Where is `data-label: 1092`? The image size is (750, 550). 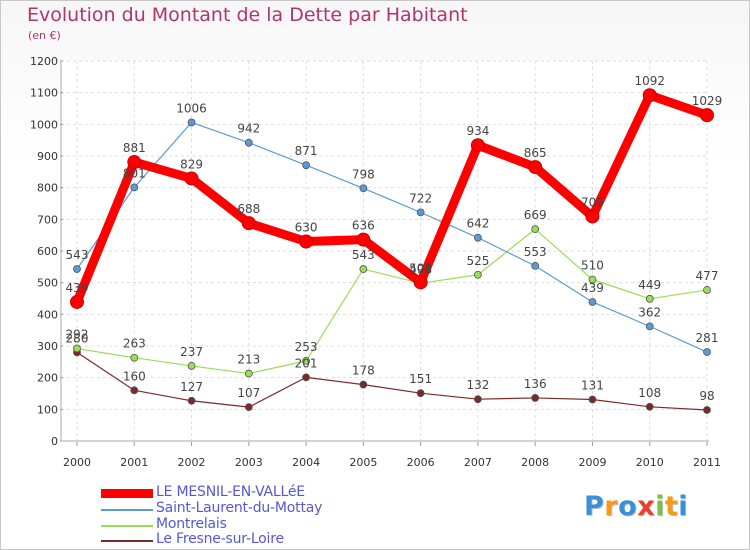
data-label: 1092 is located at coordinates (649, 81).